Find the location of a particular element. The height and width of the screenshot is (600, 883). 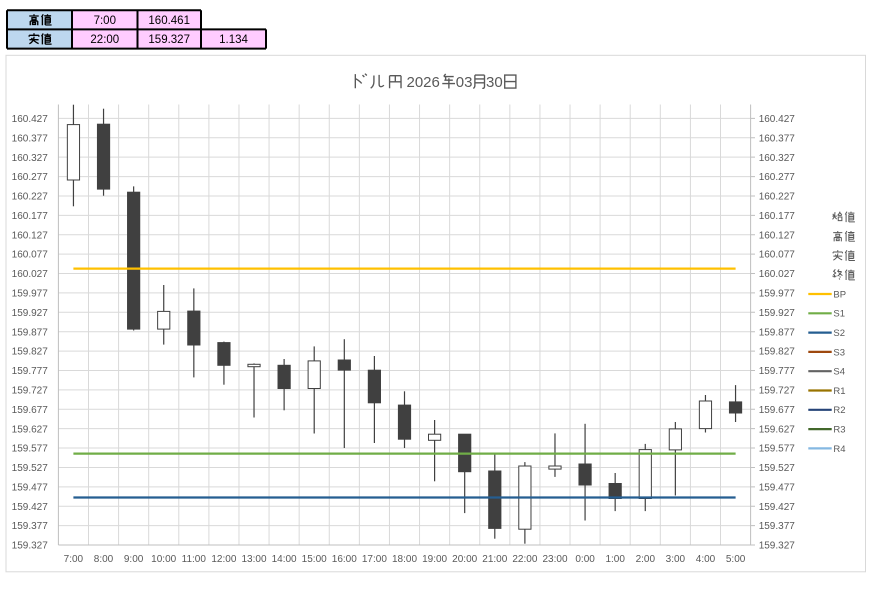

svg-text: 160.461 is located at coordinates (169, 21).